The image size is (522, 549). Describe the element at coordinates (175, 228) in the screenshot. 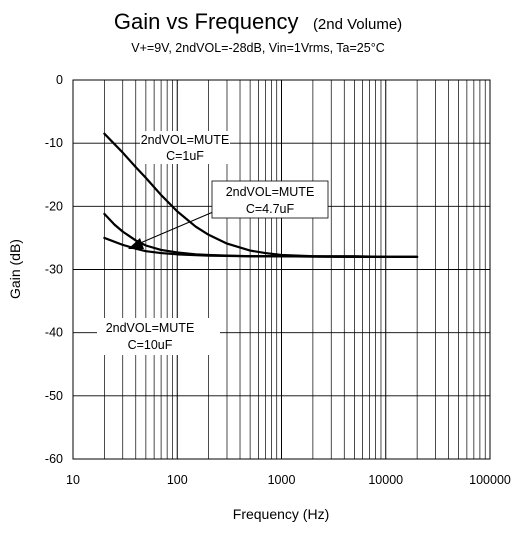

I see `annotation-pointer` at that location.